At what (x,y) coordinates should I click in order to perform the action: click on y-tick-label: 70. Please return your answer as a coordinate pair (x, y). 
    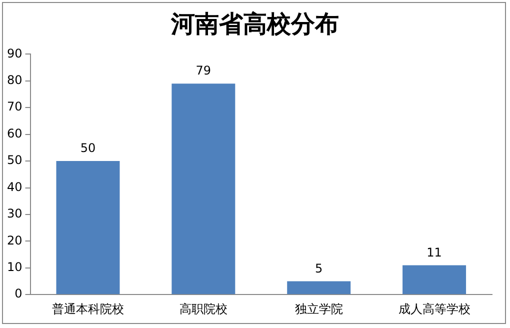
    Looking at the image, I should click on (14, 107).